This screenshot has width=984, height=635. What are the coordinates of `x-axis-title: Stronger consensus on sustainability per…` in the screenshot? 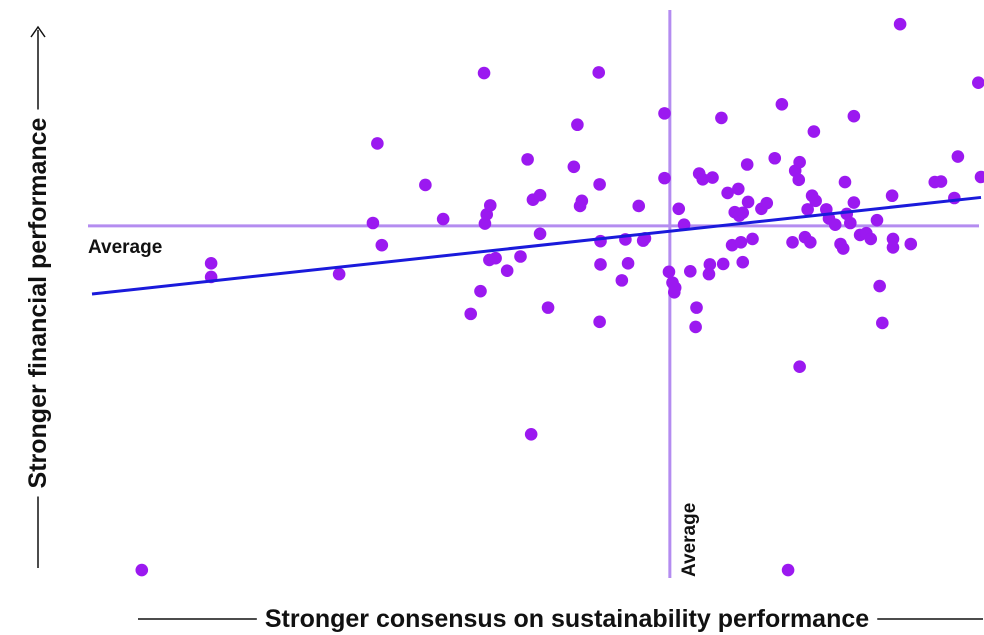 It's located at (560, 619).